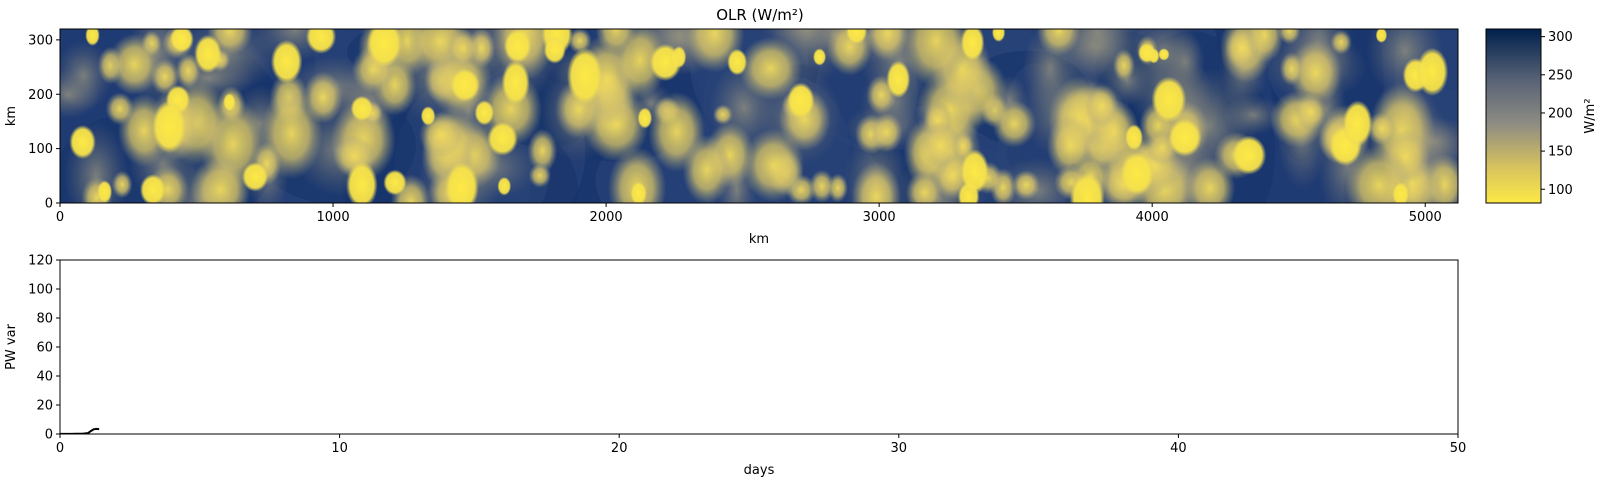 Image resolution: width=1600 pixels, height=480 pixels. I want to click on olr-x-axis-label: km, so click(759, 239).